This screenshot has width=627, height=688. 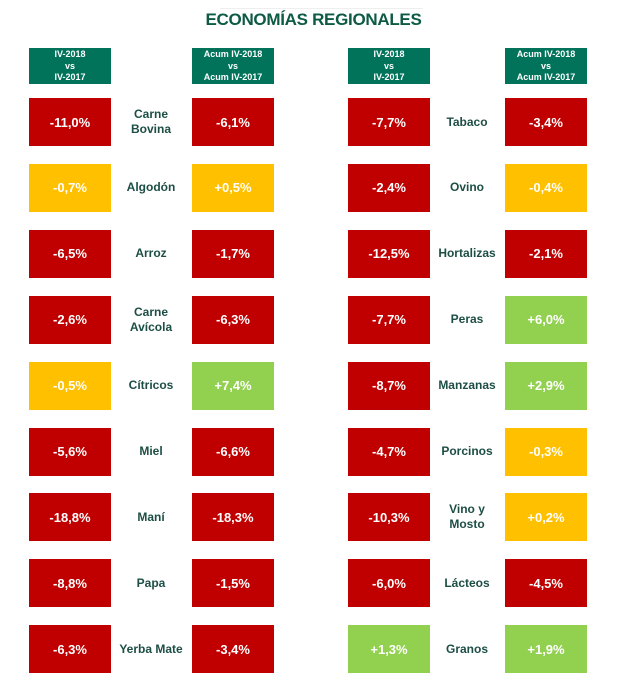 I want to click on product-label: Cítricos, so click(x=151, y=385).